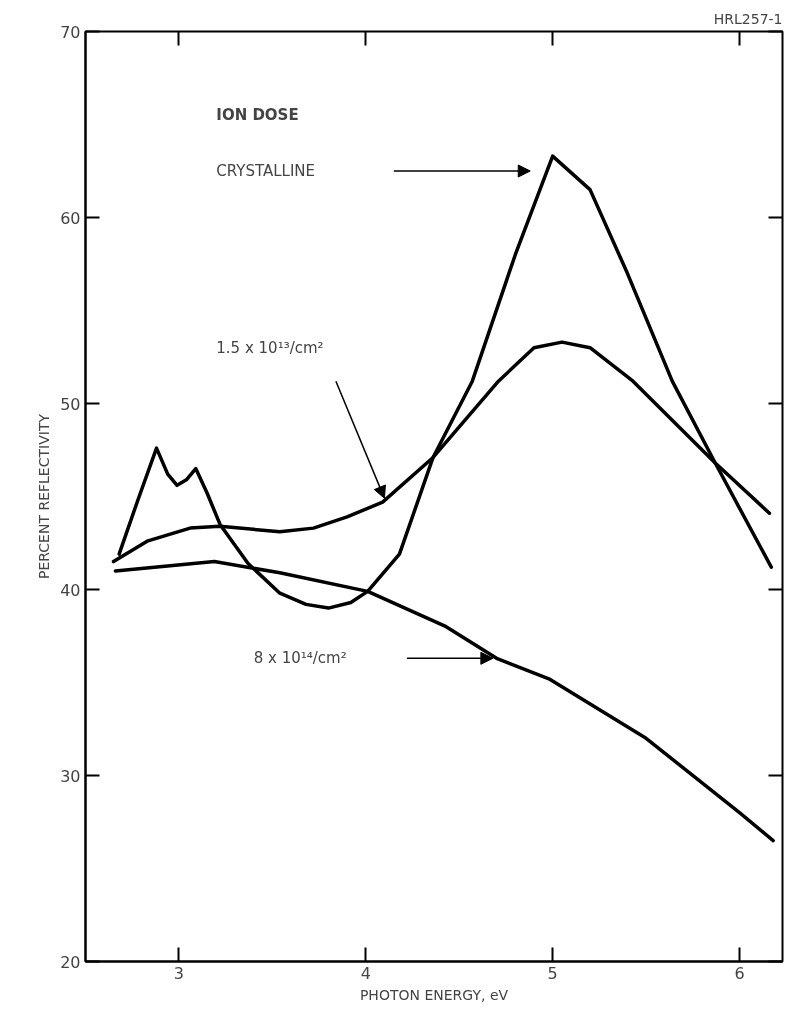 This screenshot has width=786, height=1024. Describe the element at coordinates (748, 18) in the screenshot. I see `text: HRL257-1` at that location.